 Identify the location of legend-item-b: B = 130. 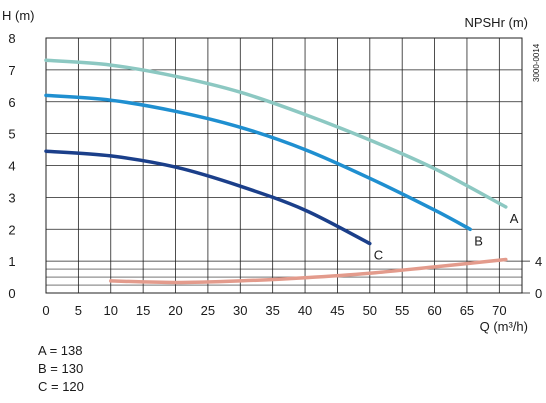
(61, 368).